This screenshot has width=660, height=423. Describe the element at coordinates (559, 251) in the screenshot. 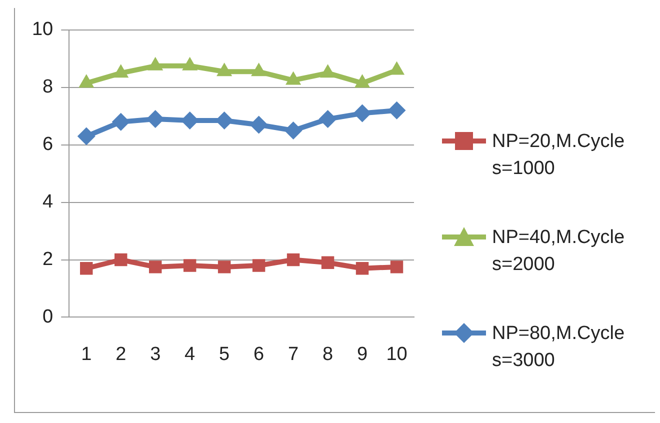

I see `legend-label: NP=40,M.Cycles=2000` at that location.